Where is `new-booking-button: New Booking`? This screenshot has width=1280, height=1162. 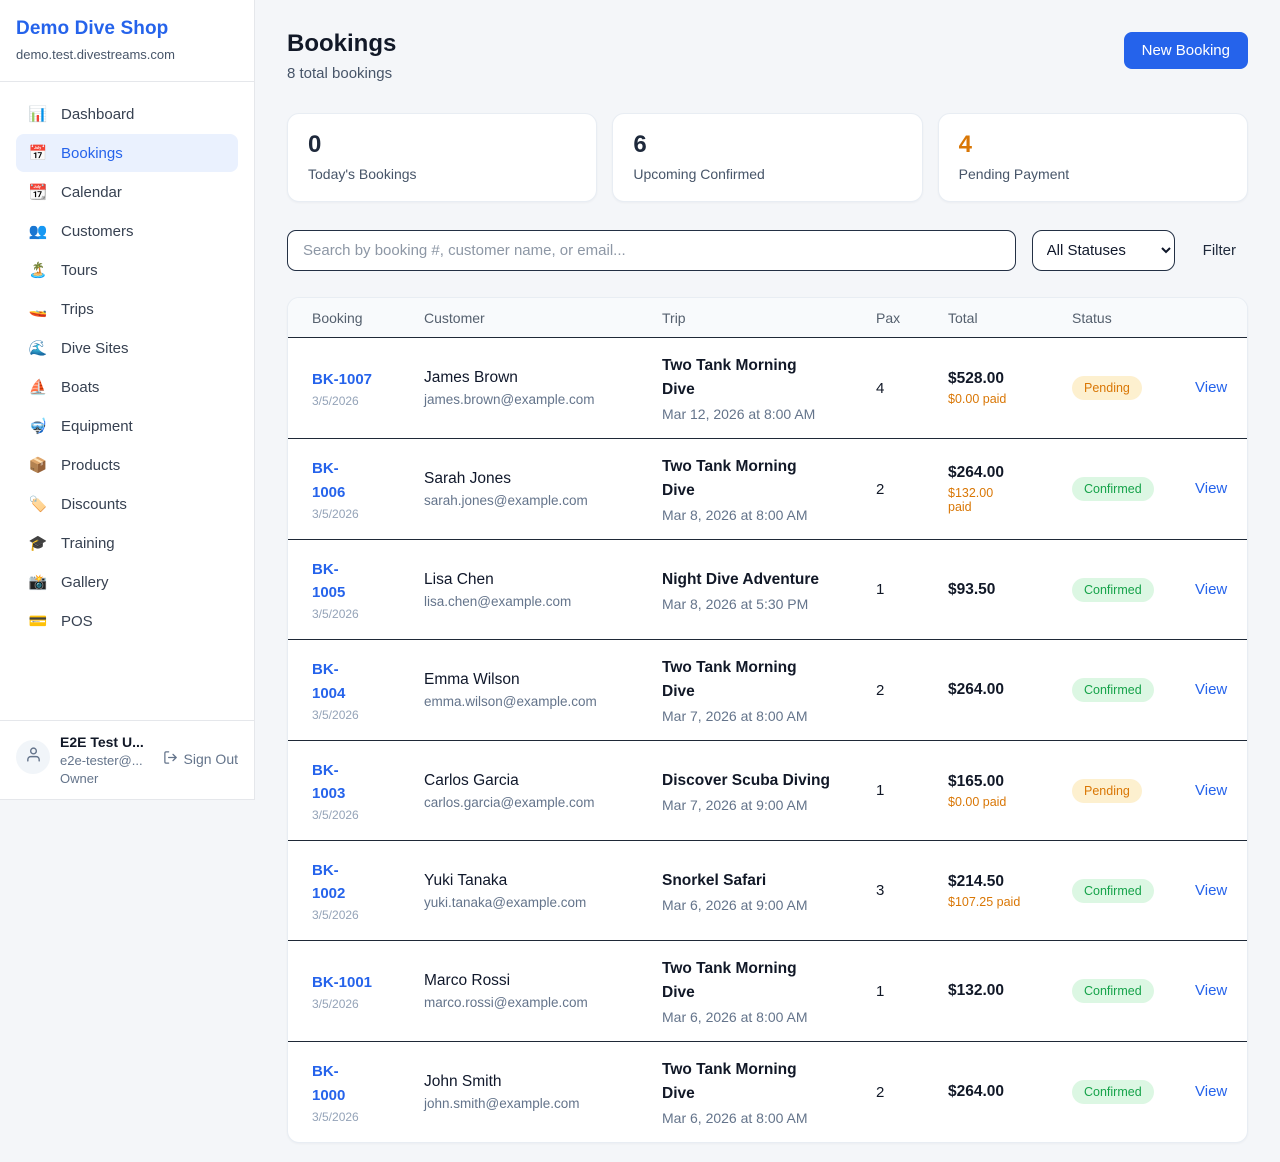 new-booking-button: New Booking is located at coordinates (1185, 50).